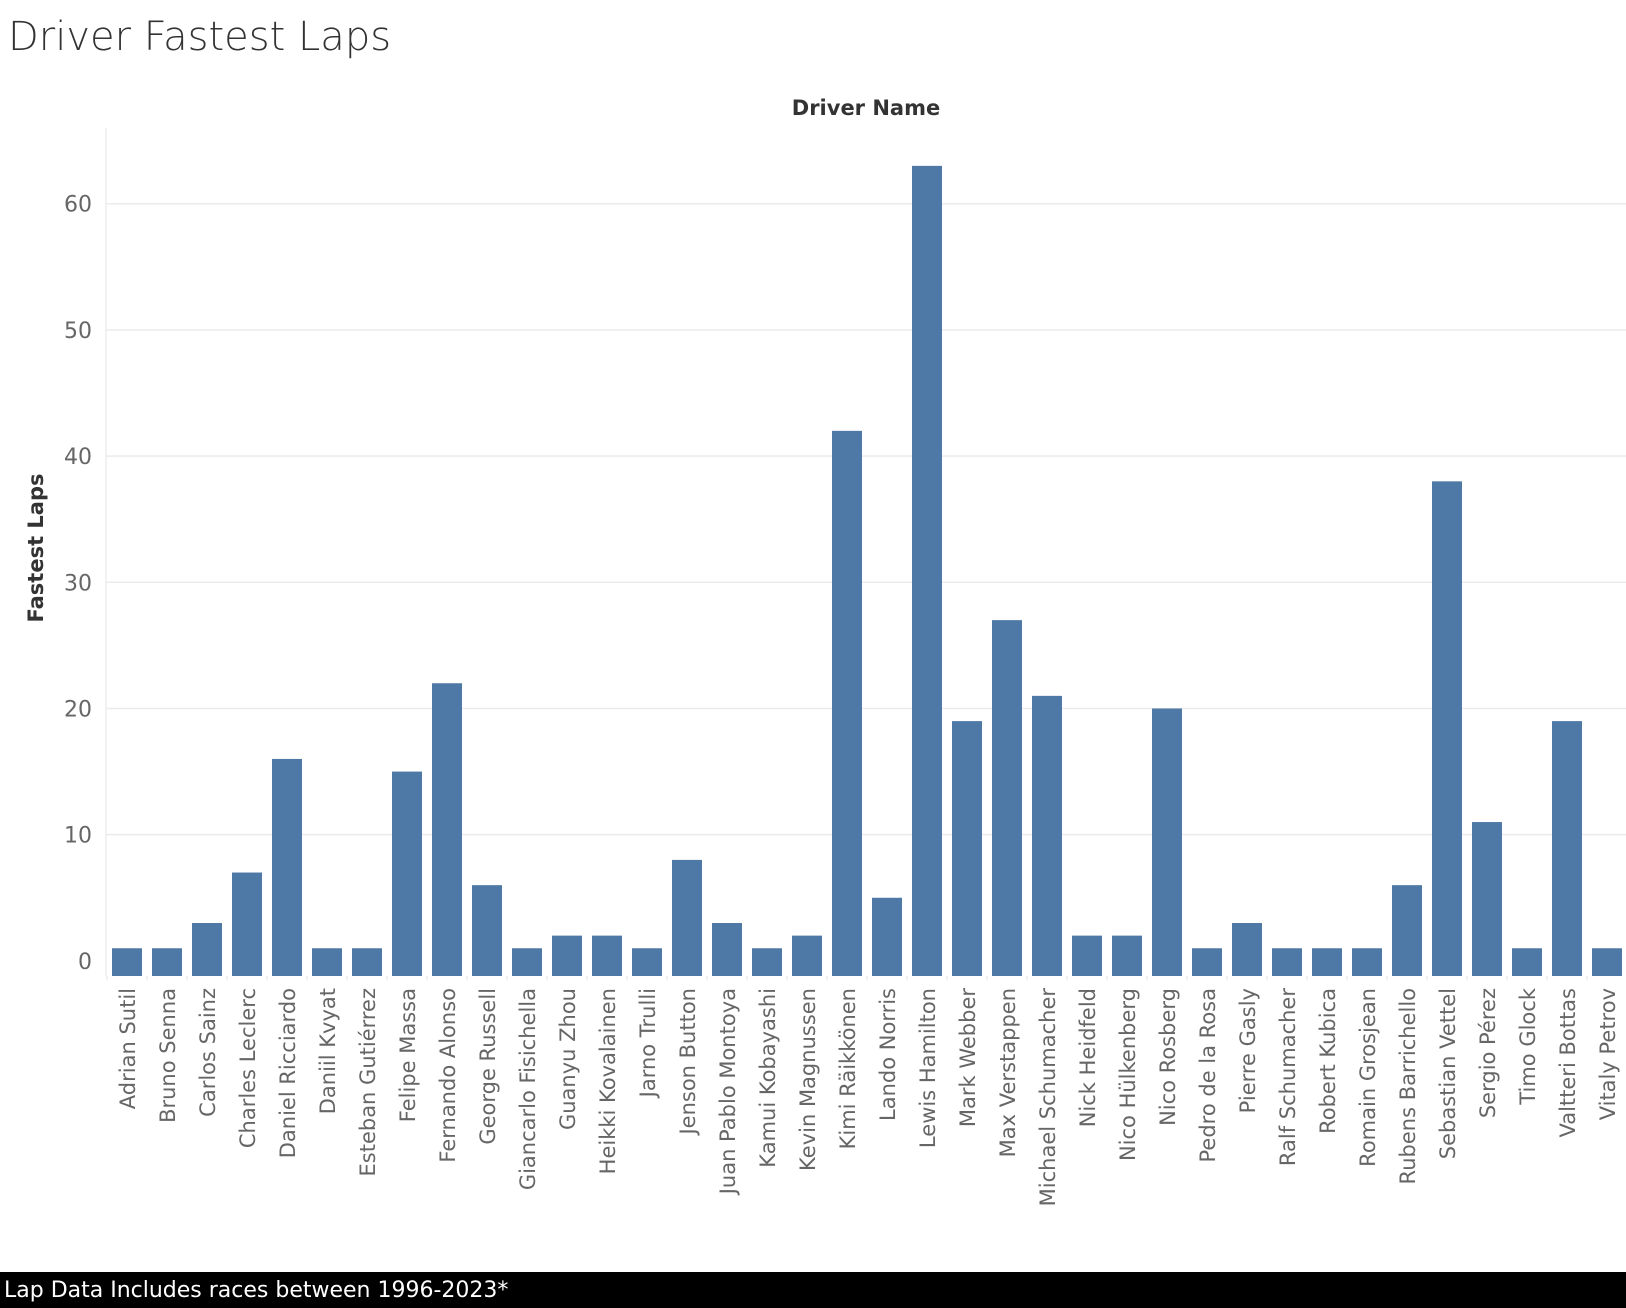 Image resolution: width=1626 pixels, height=1308 pixels. I want to click on x-tick-label: Fernando Alonso, so click(448, 1075).